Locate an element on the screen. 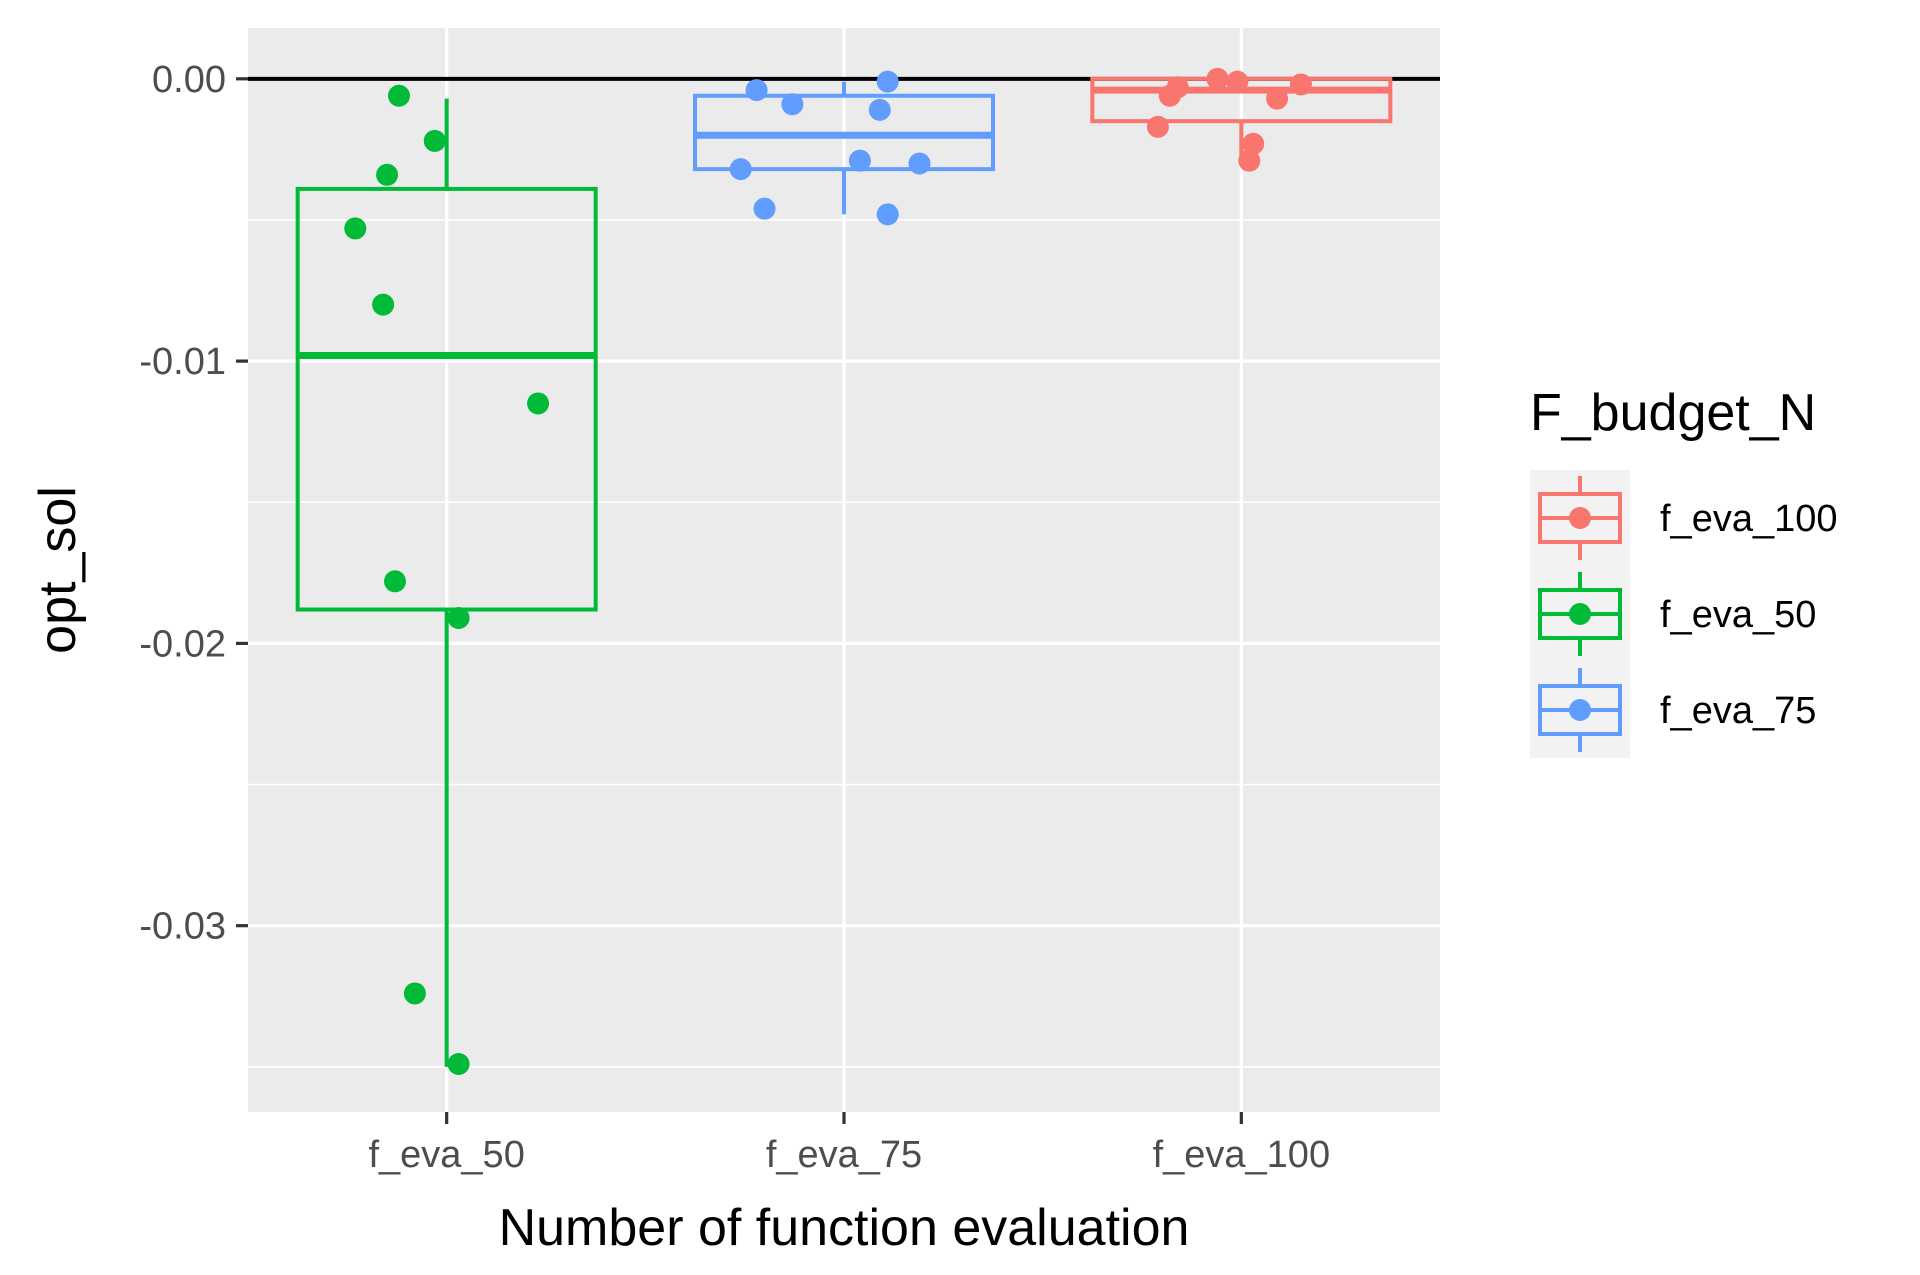  legend-label: f_eva_75 is located at coordinates (1738, 711).